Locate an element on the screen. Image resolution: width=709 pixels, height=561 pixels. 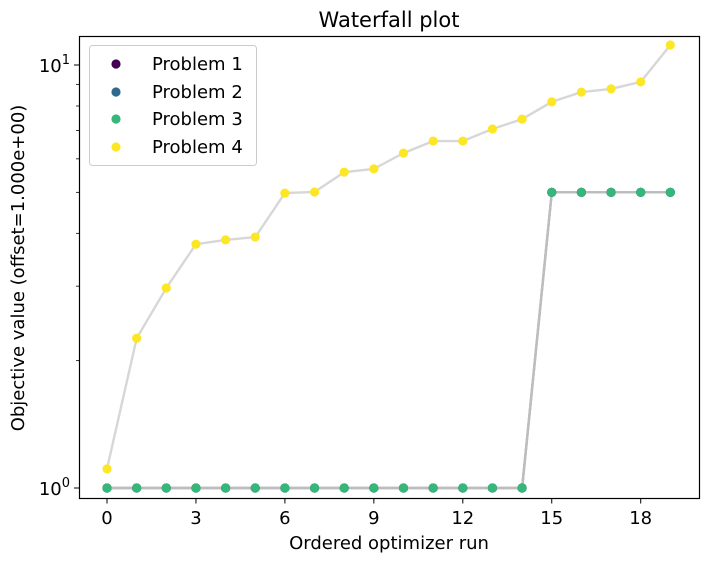
legend: Problem 1 Problem 2 Problem 3 Problem 4 is located at coordinates (173, 105).